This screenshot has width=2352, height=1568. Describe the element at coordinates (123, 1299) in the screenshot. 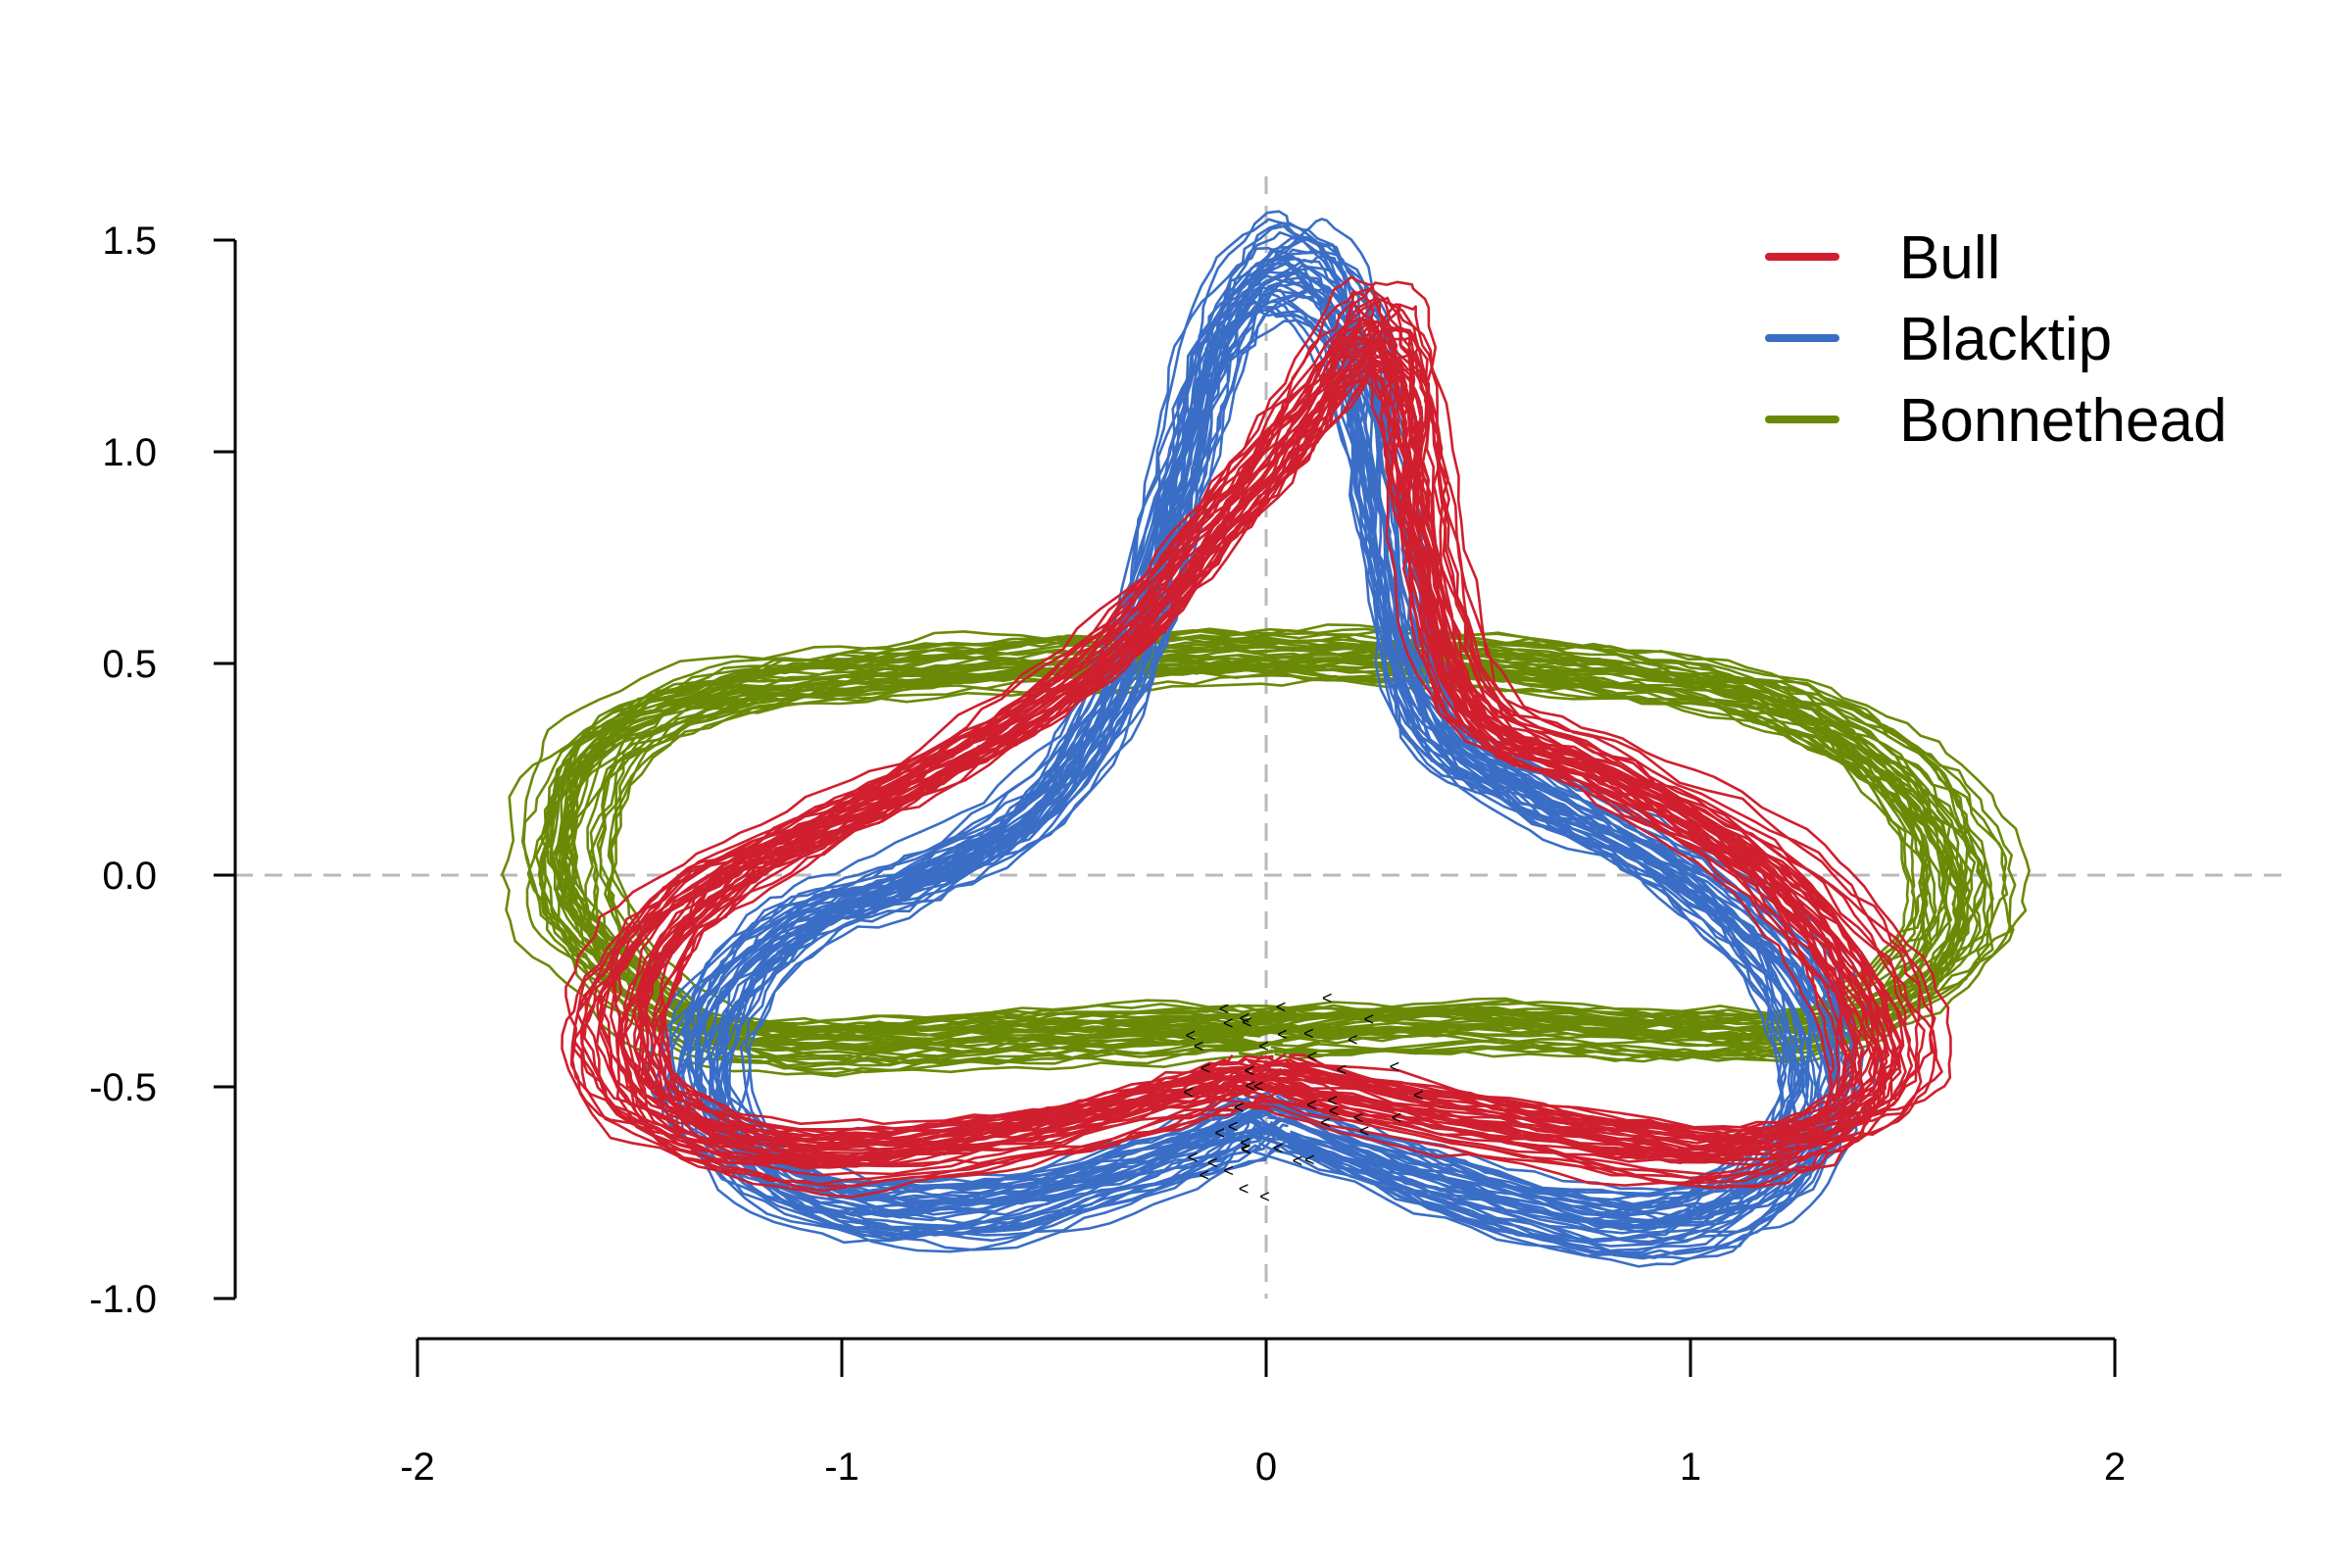

I see `y-tick-label: -1.0` at that location.